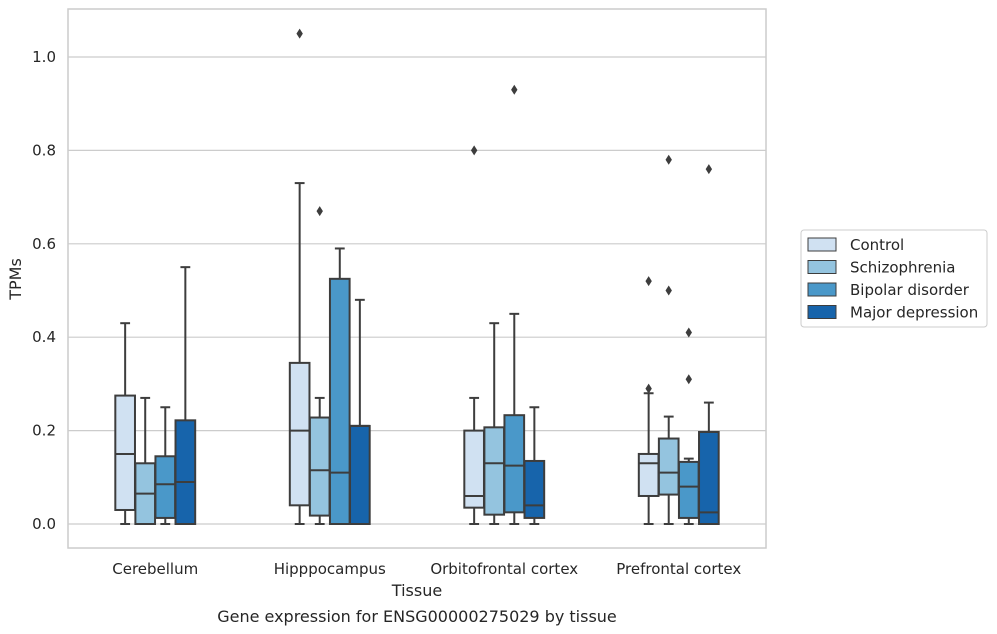 The width and height of the screenshot is (997, 634). I want to click on legend-label: Bipolar disorder, so click(910, 290).